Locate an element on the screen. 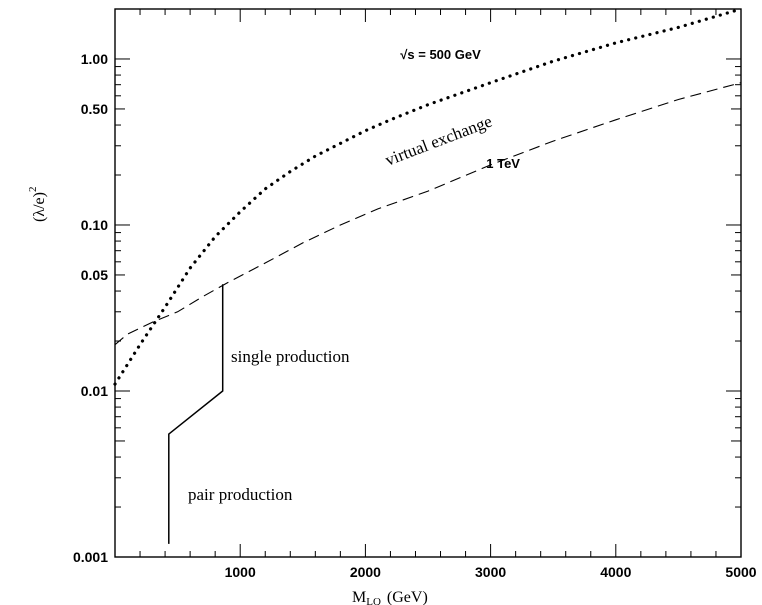  x-tick-label: 4000 is located at coordinates (615, 572).